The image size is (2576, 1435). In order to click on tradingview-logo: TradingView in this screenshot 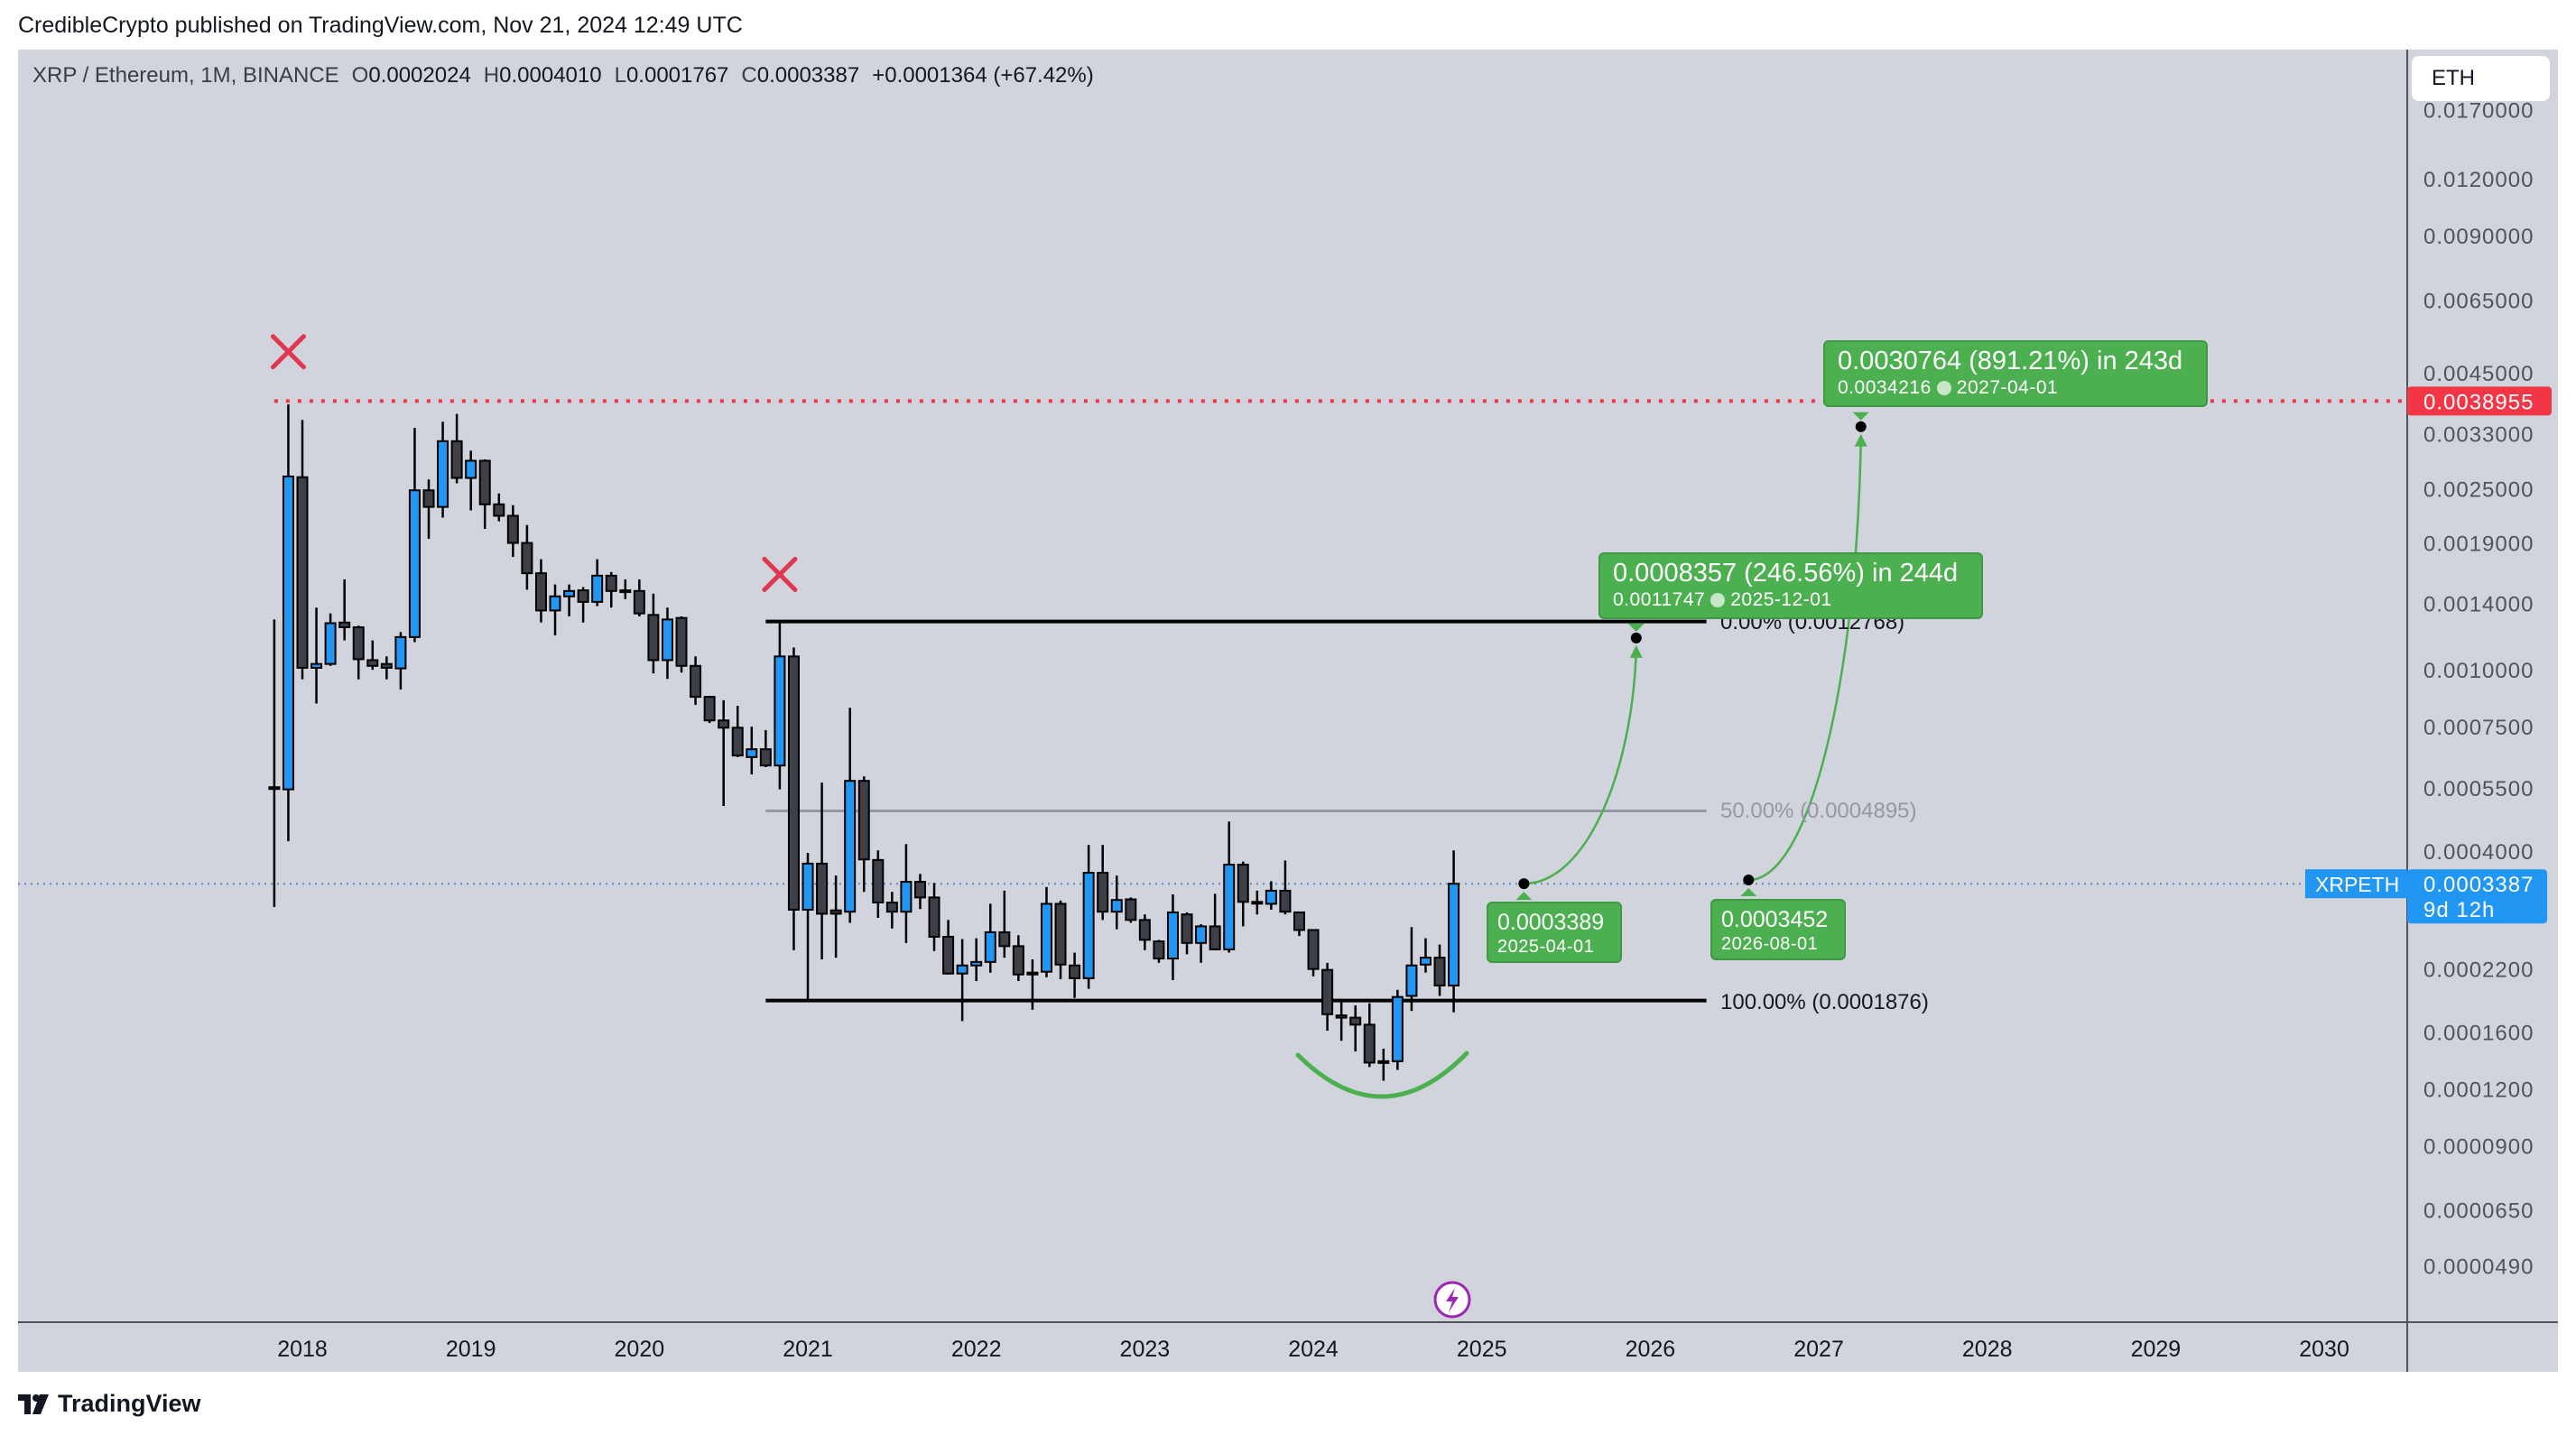, I will do `click(110, 1404)`.